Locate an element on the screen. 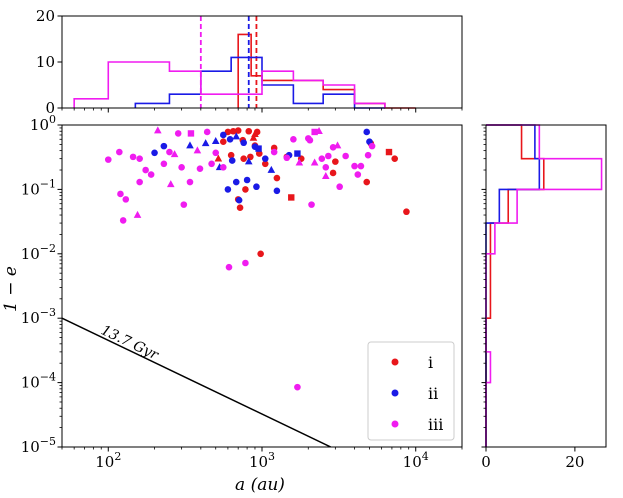  legend-marker-iii is located at coordinates (395, 424).